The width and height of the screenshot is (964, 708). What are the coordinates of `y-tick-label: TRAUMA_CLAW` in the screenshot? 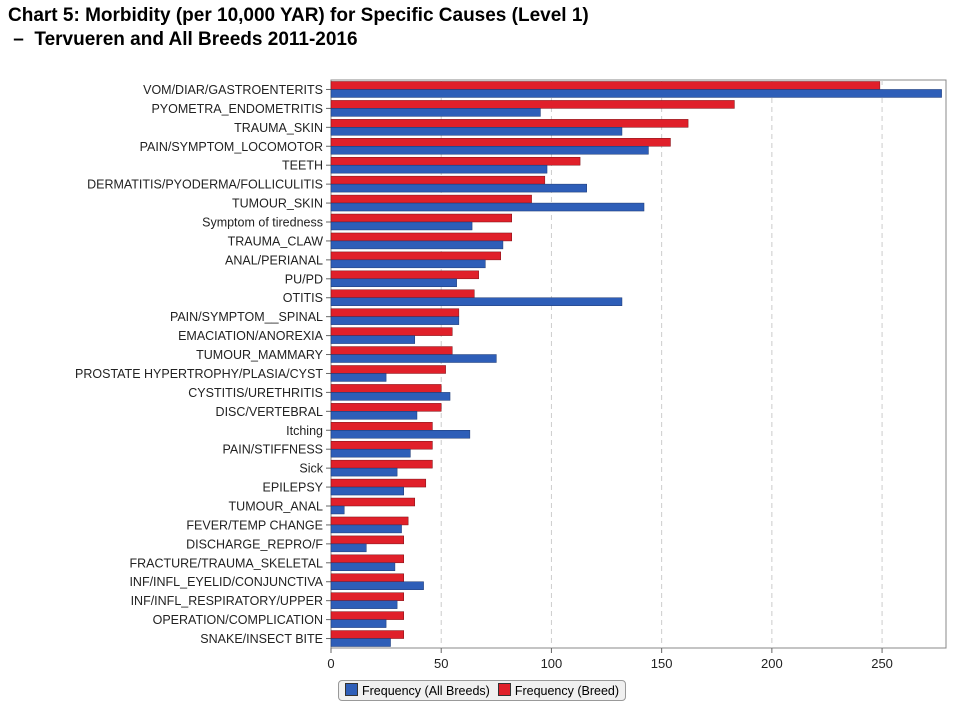 It's located at (276, 241).